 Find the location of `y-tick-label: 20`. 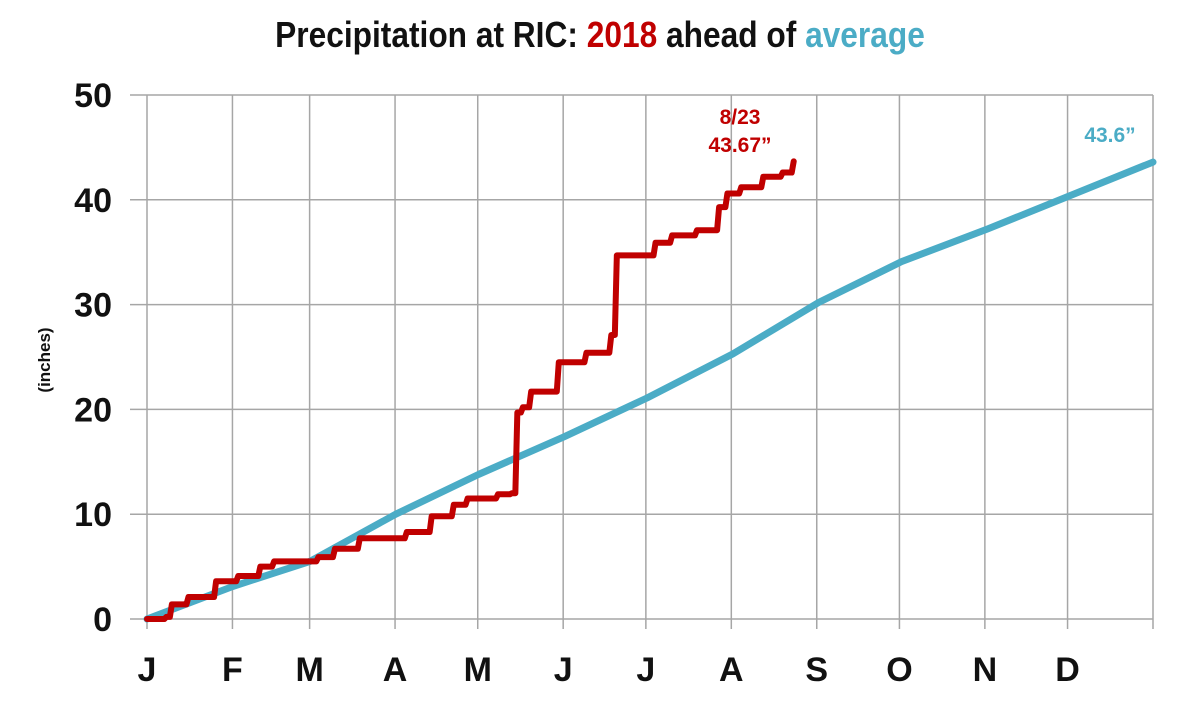

y-tick-label: 20 is located at coordinates (93, 410).